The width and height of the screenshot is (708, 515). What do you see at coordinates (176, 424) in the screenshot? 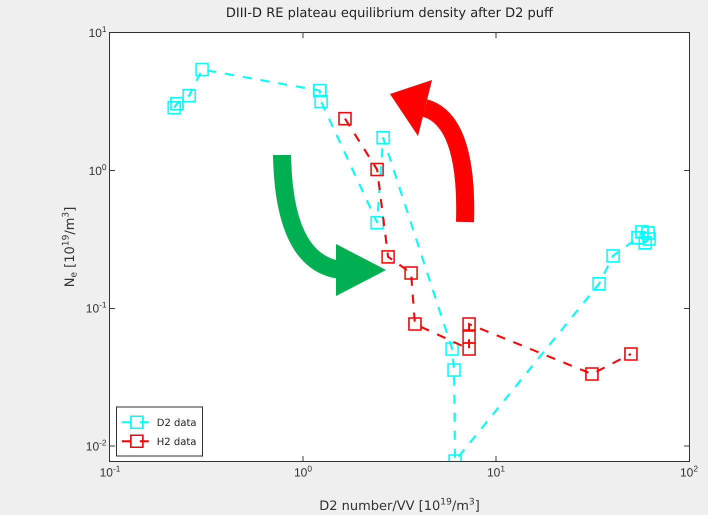
I see `legend-label: D2 data` at bounding box center [176, 424].